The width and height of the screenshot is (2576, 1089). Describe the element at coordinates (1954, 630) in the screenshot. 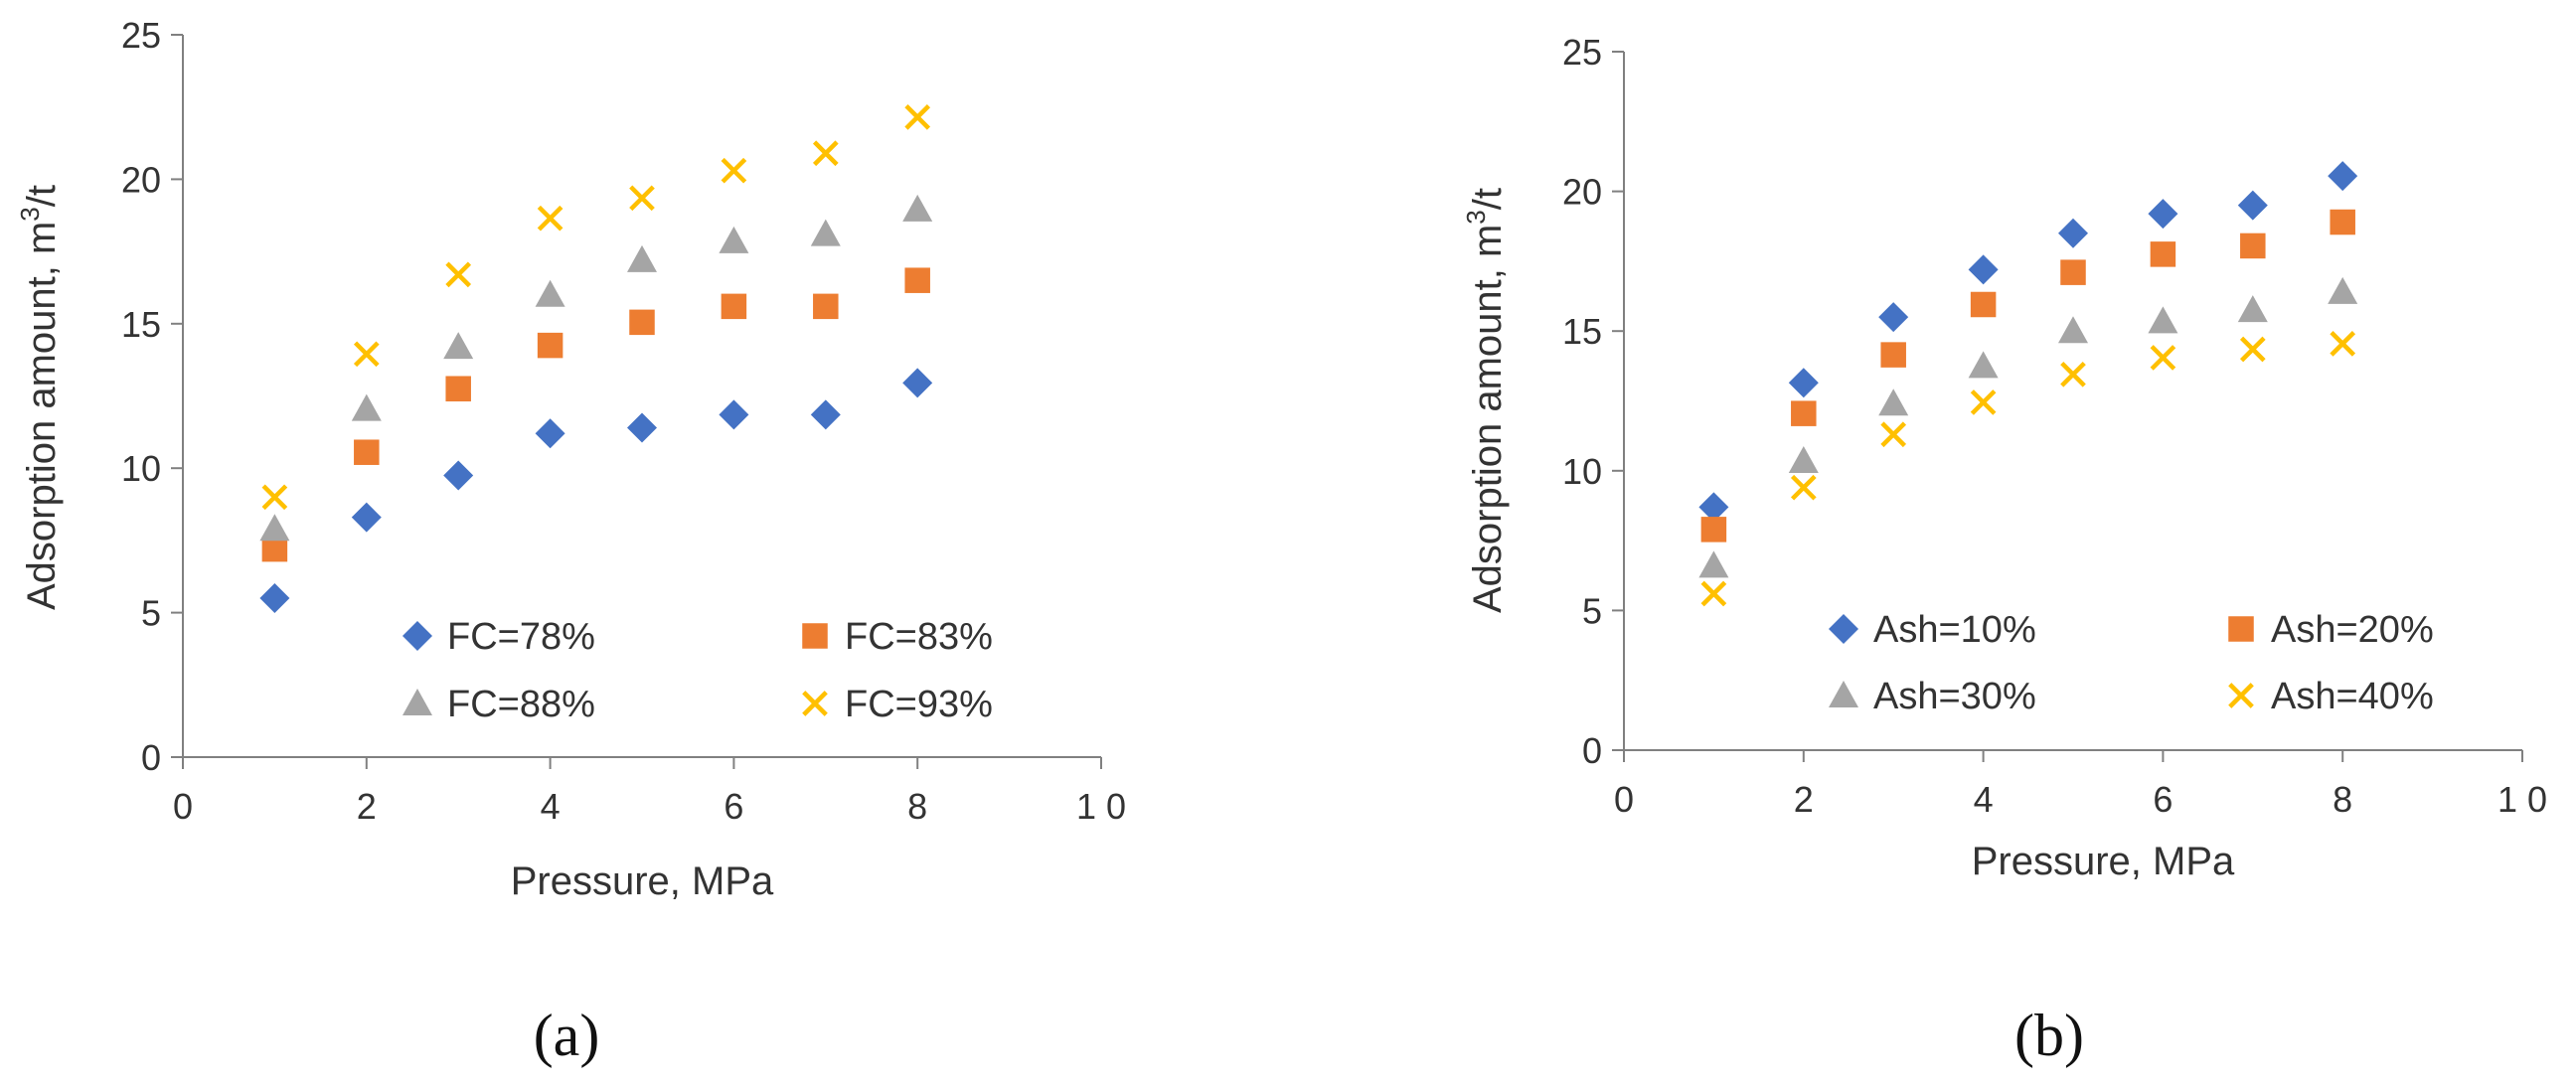

I see `legend-label: Ash=10%` at that location.